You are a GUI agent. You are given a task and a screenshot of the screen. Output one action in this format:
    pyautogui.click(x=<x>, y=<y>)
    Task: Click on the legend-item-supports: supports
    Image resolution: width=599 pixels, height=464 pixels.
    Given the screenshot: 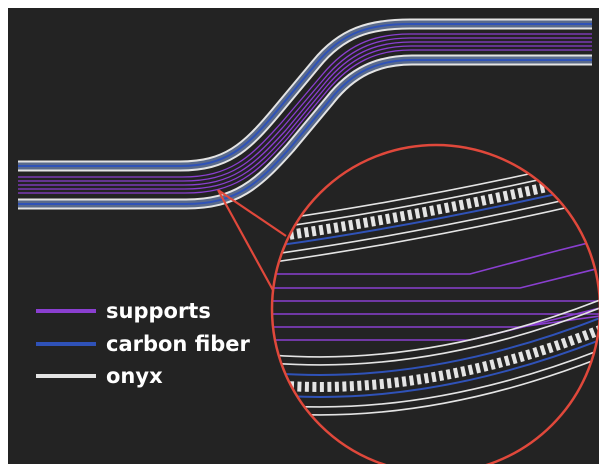 What is the action you would take?
    pyautogui.click(x=123, y=311)
    